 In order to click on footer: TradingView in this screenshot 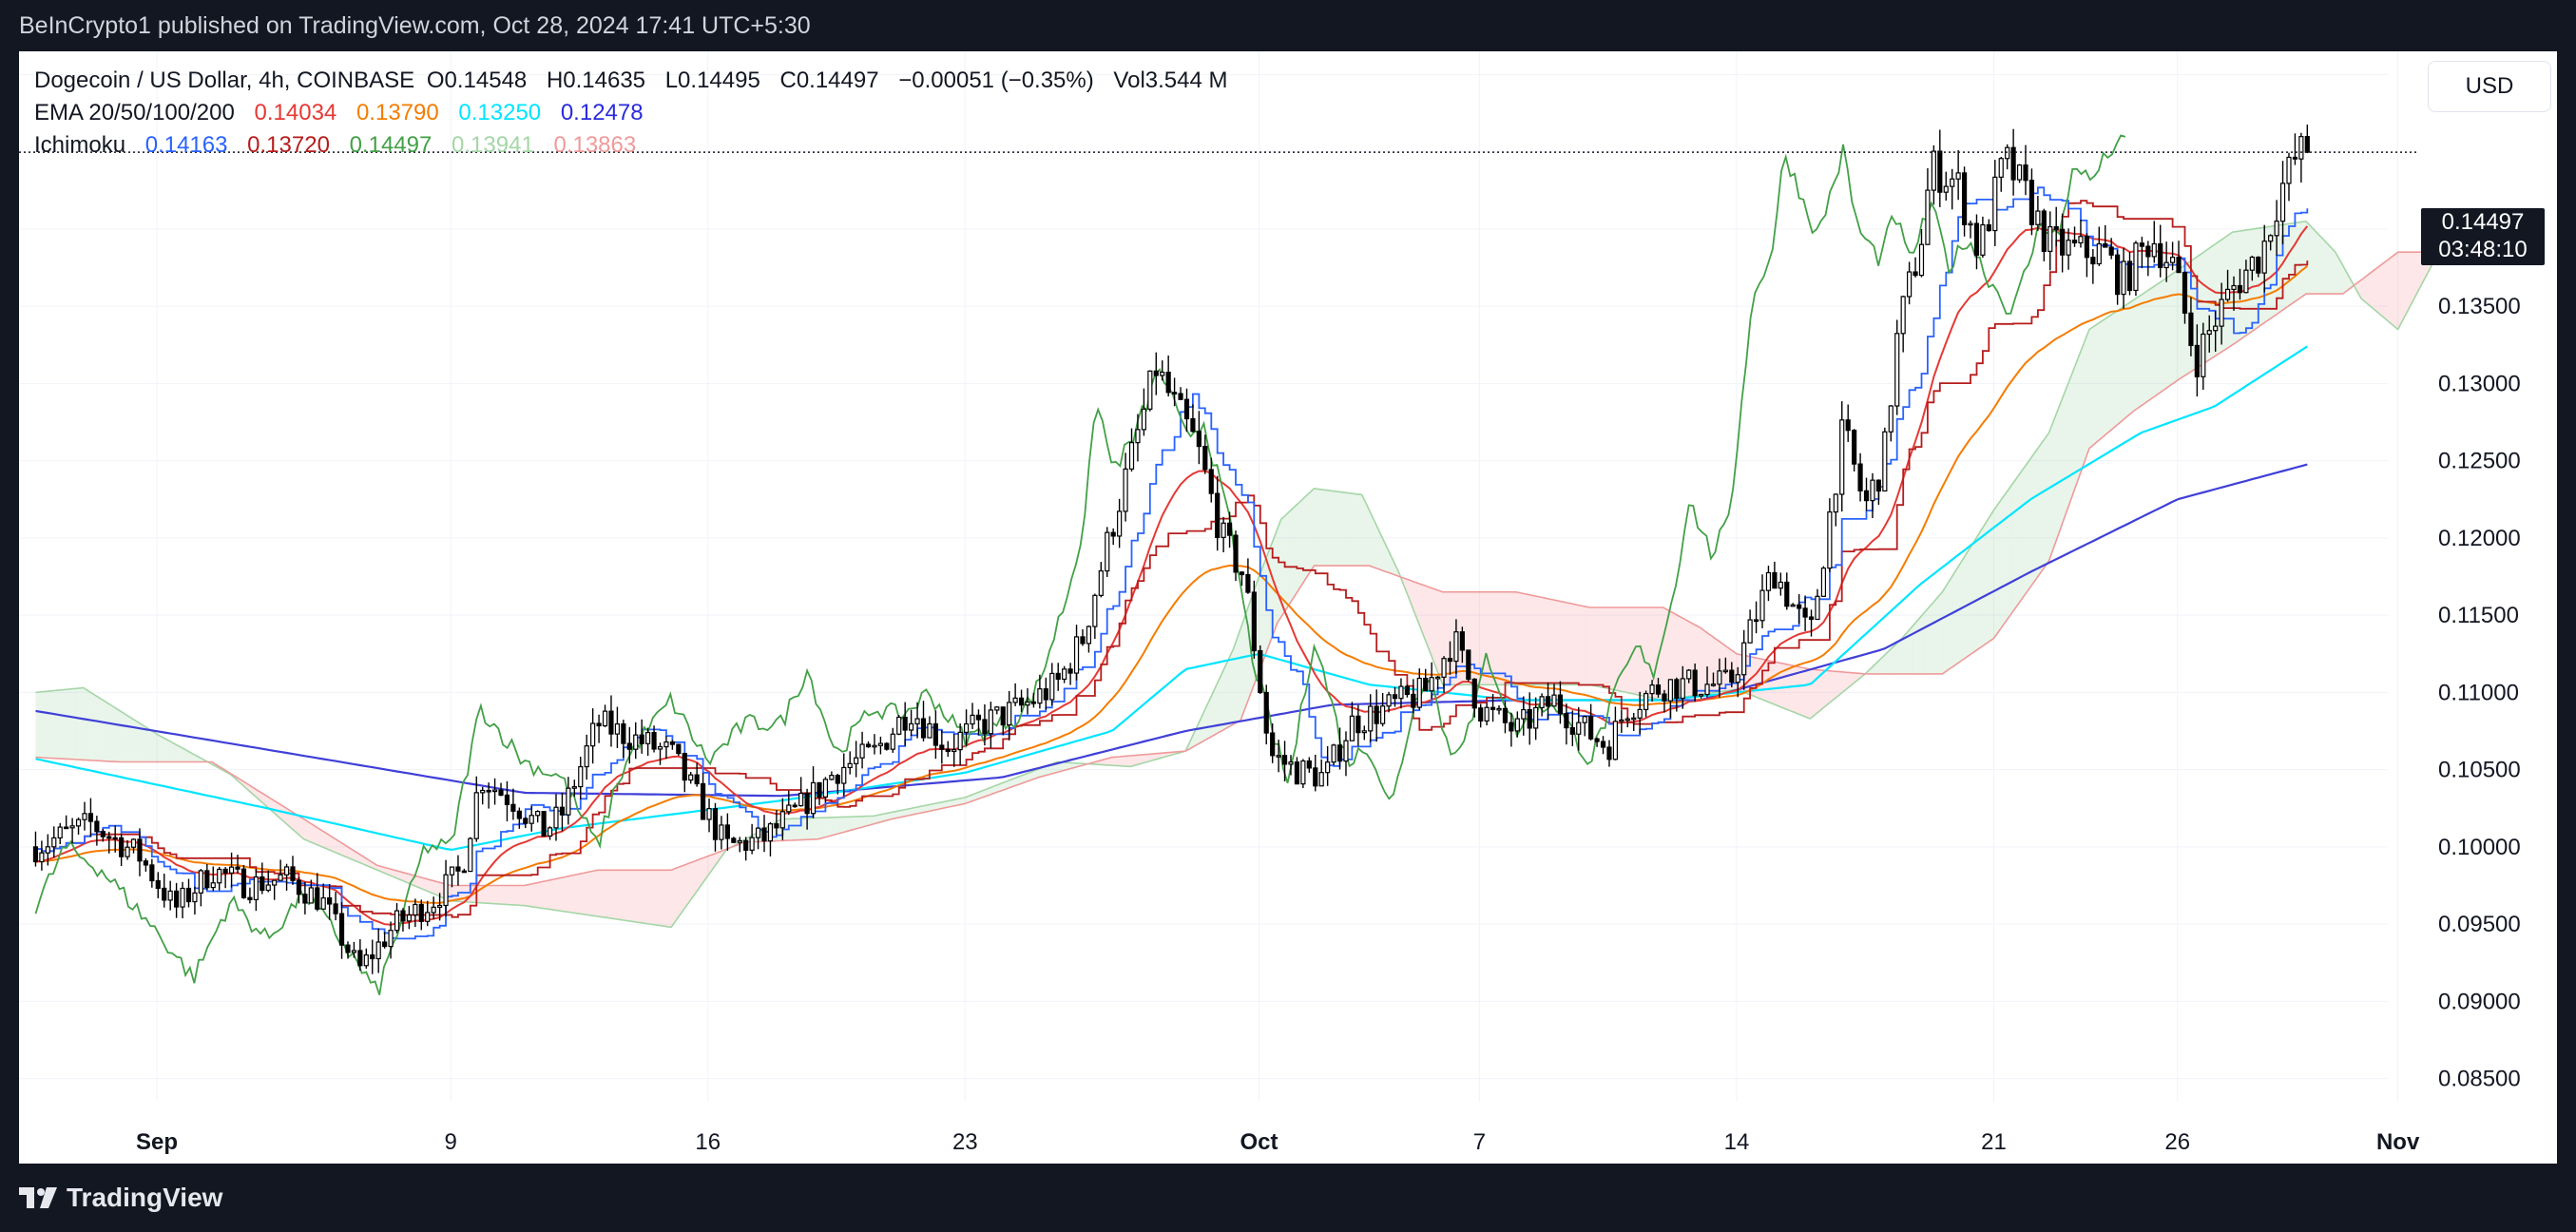, I will do `click(1288, 1198)`.